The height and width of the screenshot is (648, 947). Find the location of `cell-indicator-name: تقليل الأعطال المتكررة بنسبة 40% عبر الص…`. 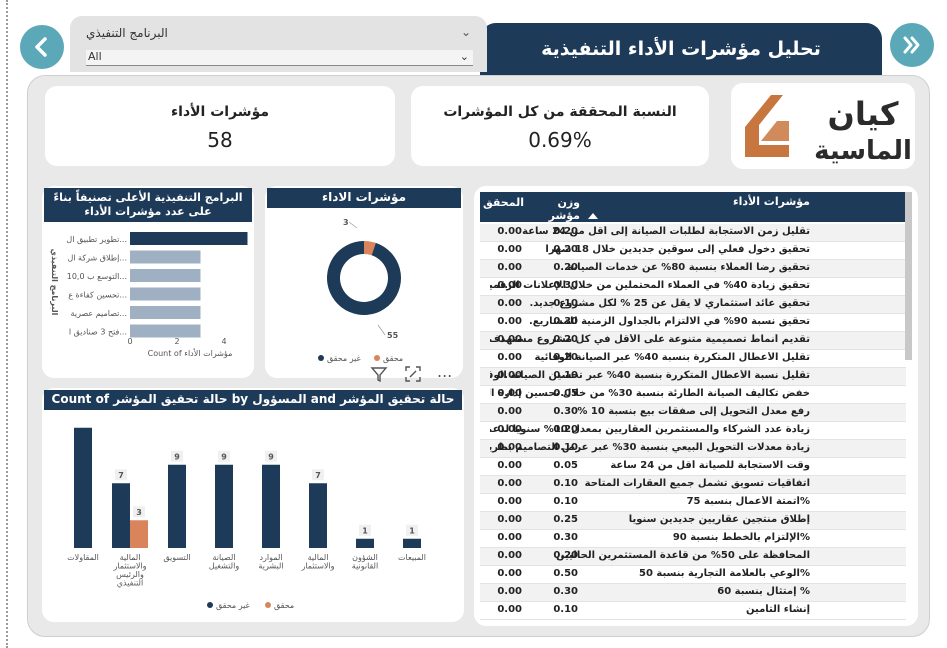

cell-indicator-name: تقليل الأعطال المتكررة بنسبة 40% عبر الص… is located at coordinates (672, 357).